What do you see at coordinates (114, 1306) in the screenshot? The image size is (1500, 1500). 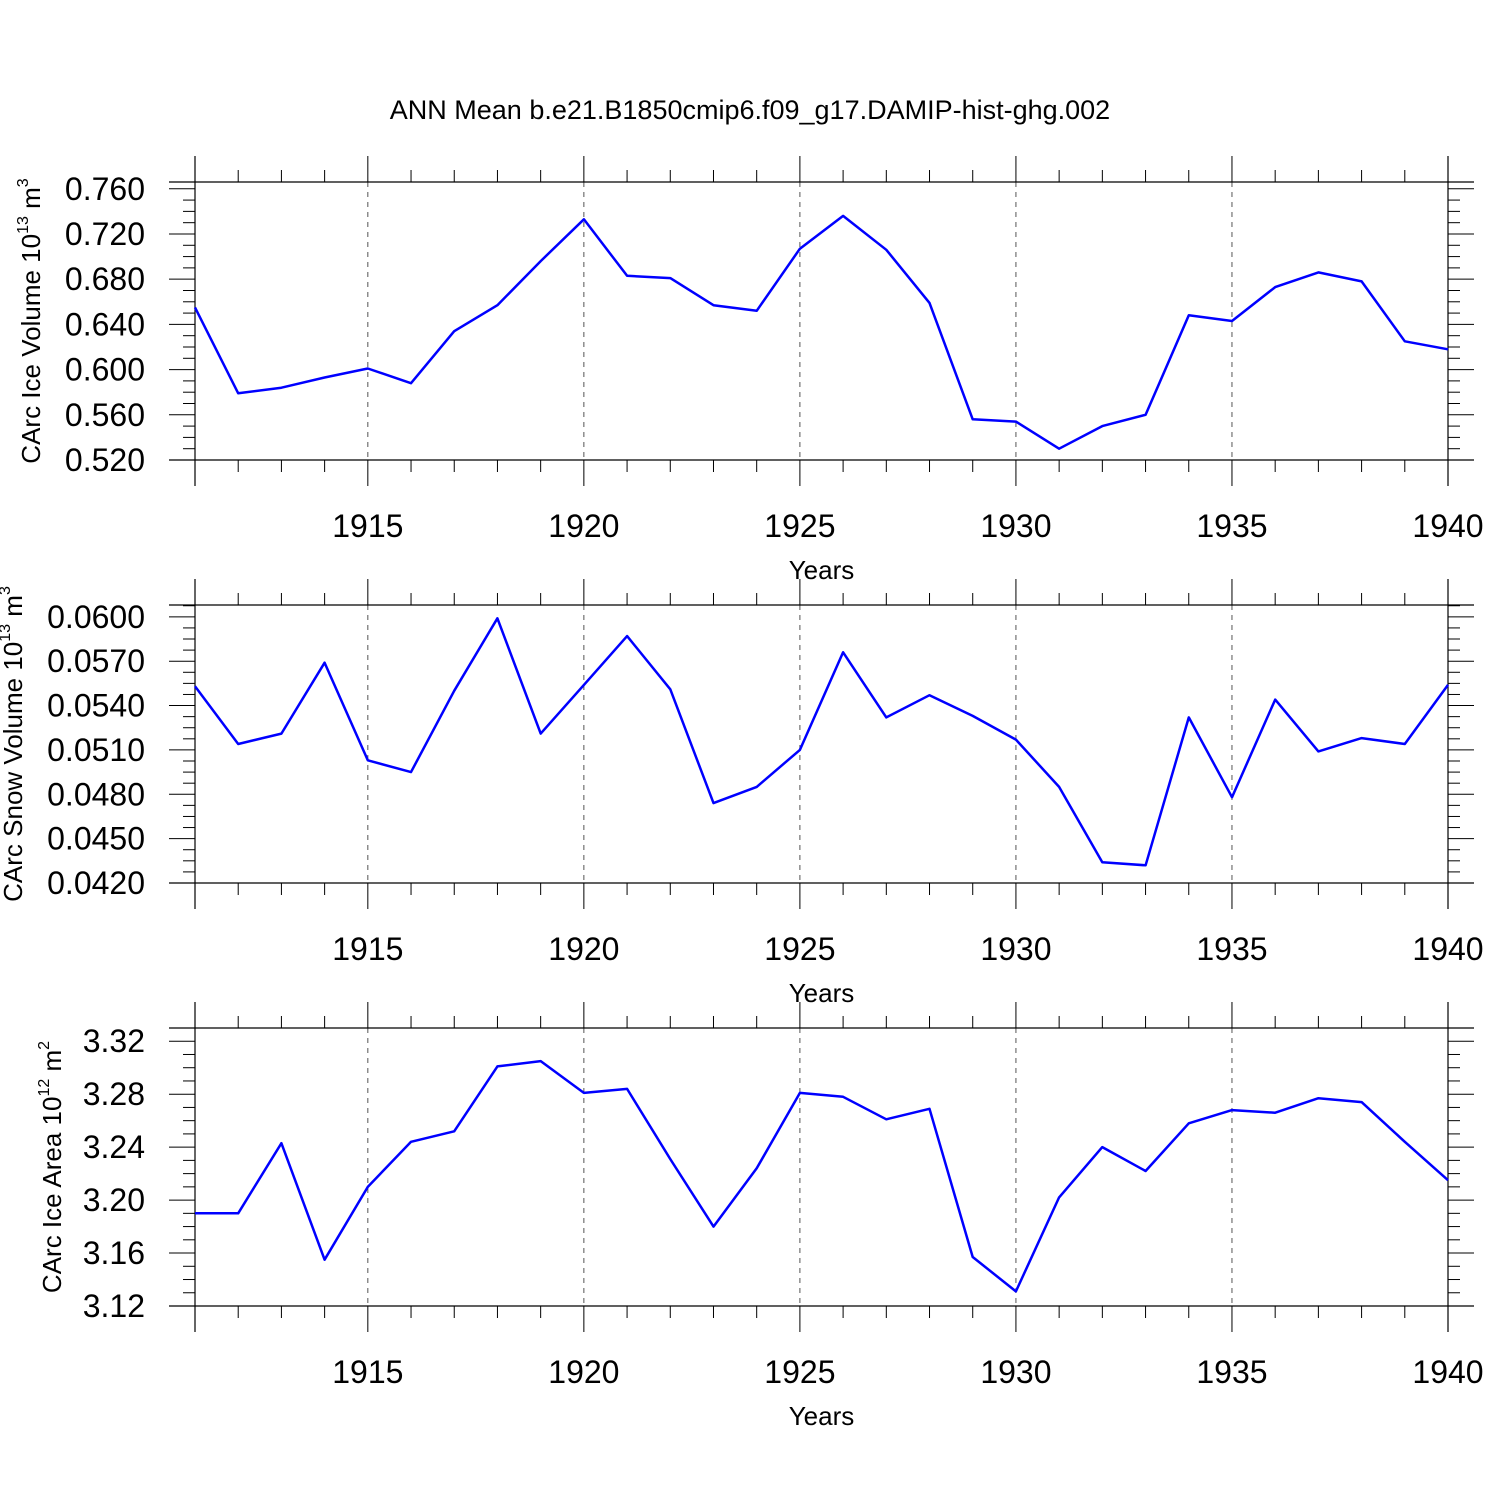 I see `y-tick-label: 3.12` at bounding box center [114, 1306].